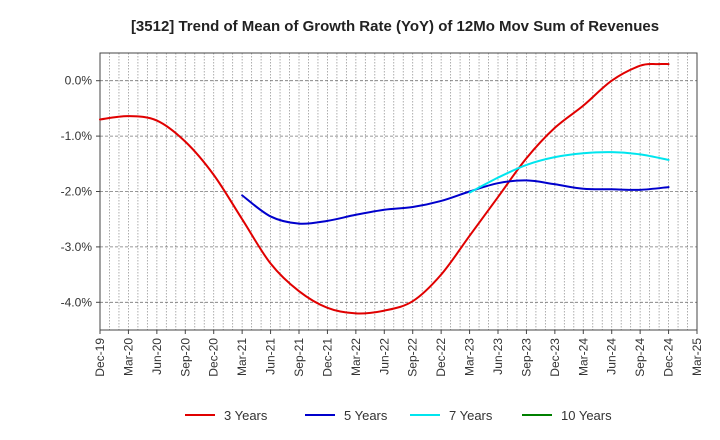 The image size is (720, 440). Describe the element at coordinates (470, 357) in the screenshot. I see `x-tick-label: Mar-23` at that location.